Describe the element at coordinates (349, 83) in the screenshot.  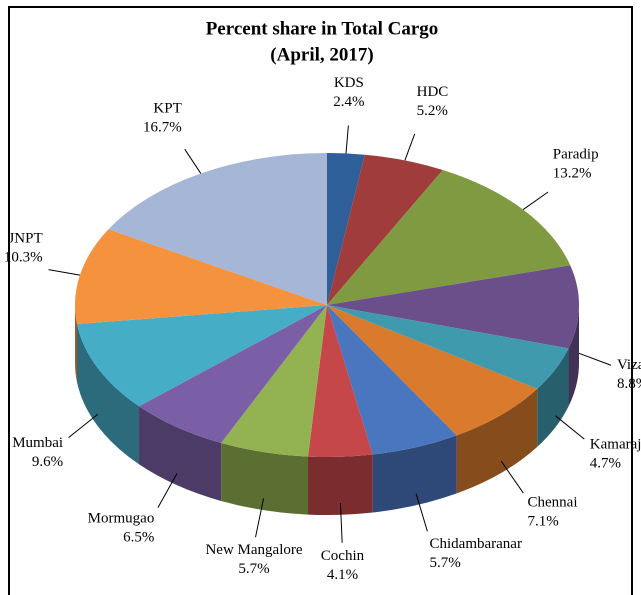
I see `slice-label: KDS` at that location.